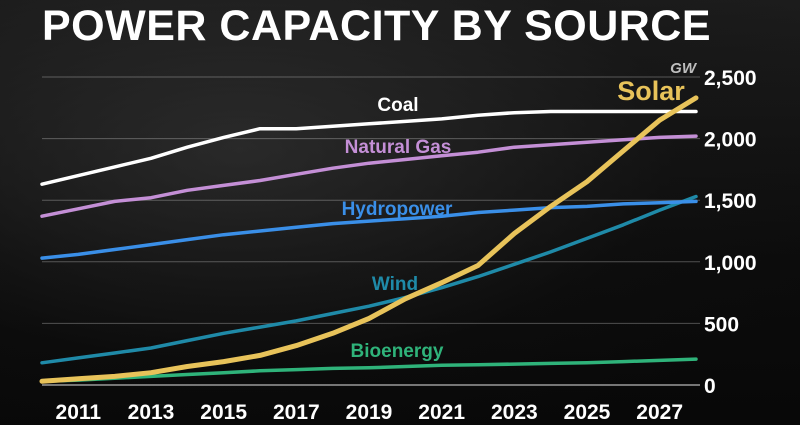  Describe the element at coordinates (730, 201) in the screenshot. I see `y-tick-label: 1,500` at that location.